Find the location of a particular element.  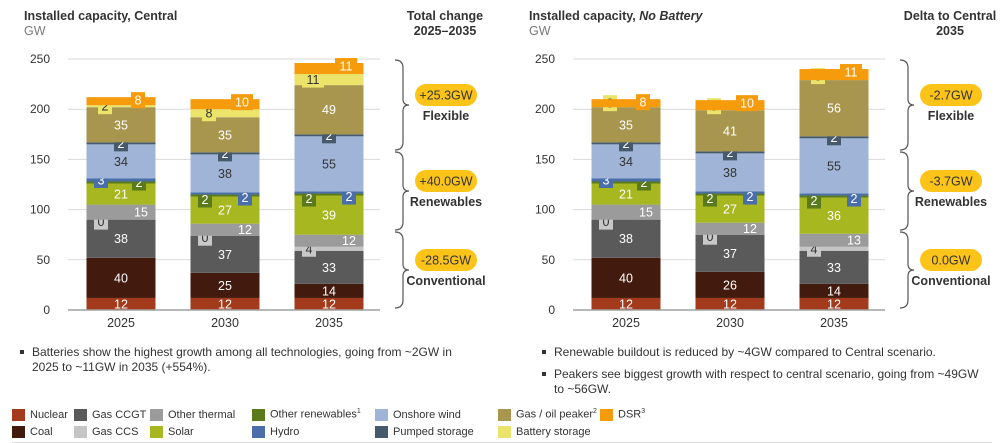

y-tick-label: 50 is located at coordinates (44, 260).